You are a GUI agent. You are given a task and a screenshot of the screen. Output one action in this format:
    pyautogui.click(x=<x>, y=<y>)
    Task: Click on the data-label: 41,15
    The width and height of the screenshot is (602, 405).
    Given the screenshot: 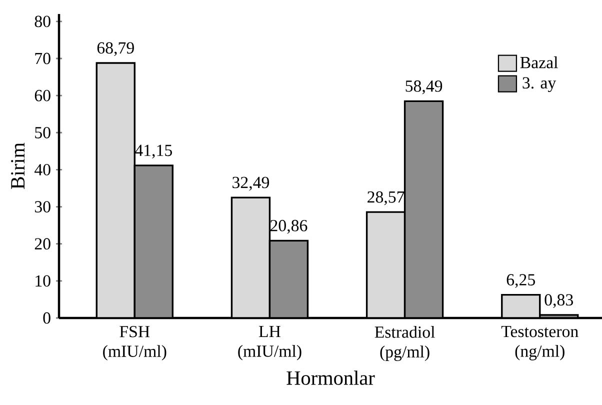 What is the action you would take?
    pyautogui.click(x=153, y=151)
    